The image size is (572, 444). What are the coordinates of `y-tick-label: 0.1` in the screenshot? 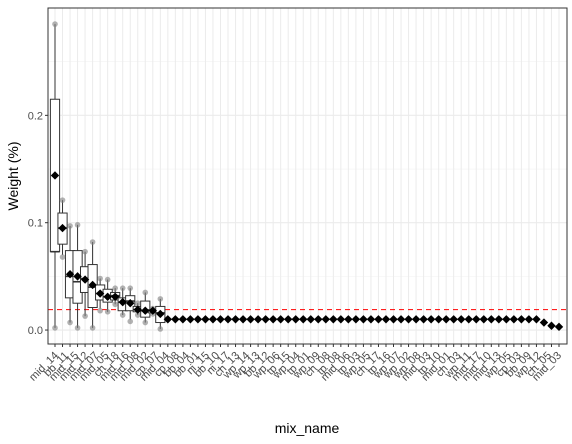 It's located at (35, 224).